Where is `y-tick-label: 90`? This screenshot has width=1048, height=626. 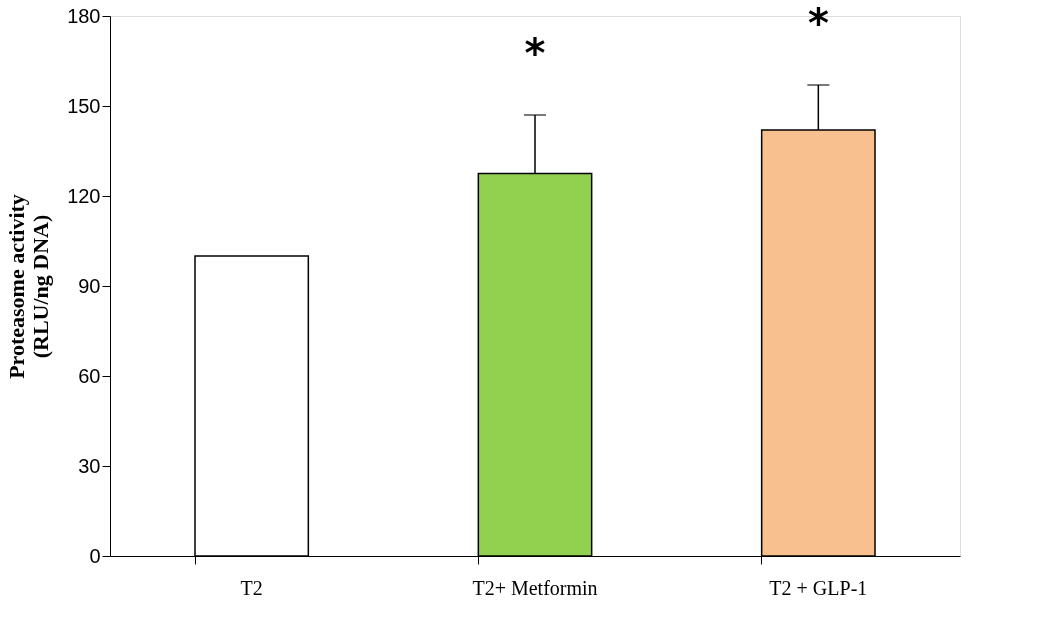 y-tick-label: 90 is located at coordinates (89, 285).